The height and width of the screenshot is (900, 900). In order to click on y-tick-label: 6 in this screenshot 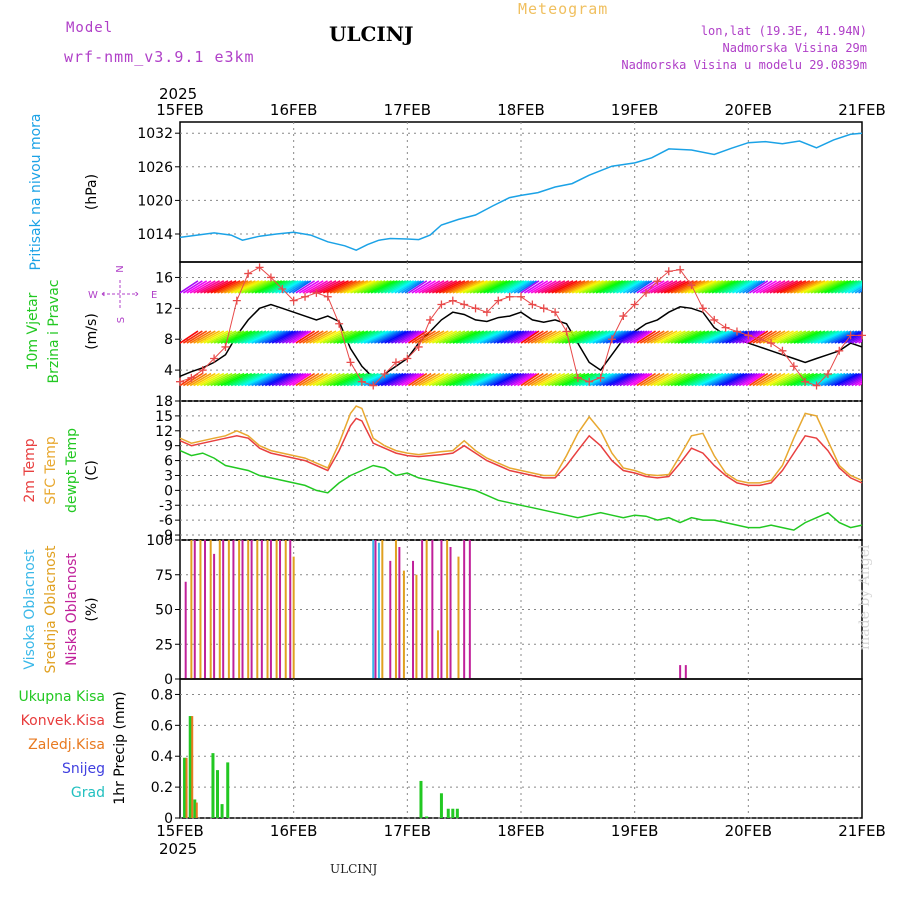, I will do `click(168, 462)`.